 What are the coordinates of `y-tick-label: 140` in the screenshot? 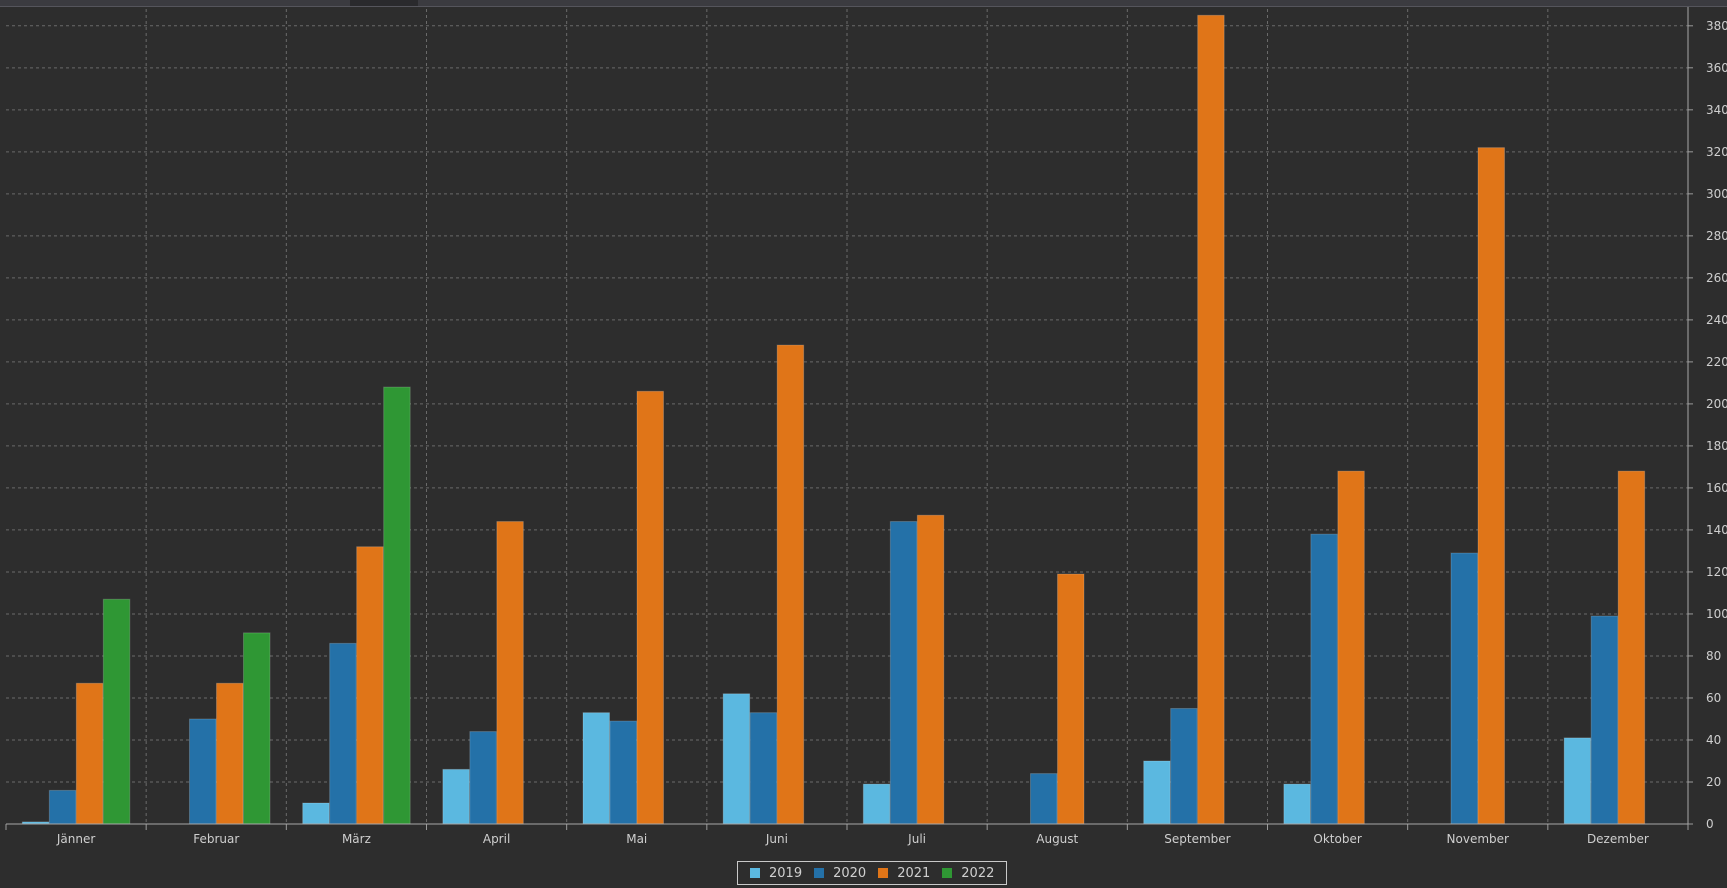 It's located at (1716, 530).